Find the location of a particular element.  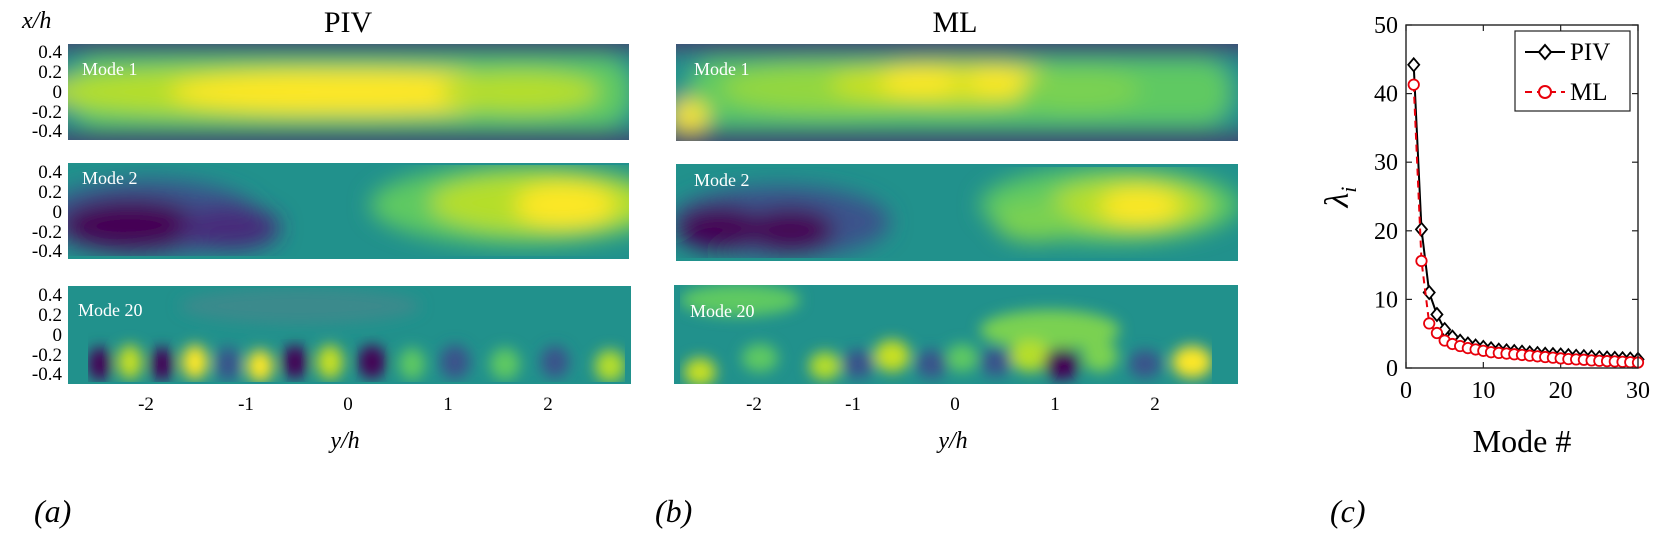

legend-box is located at coordinates (1572, 71).